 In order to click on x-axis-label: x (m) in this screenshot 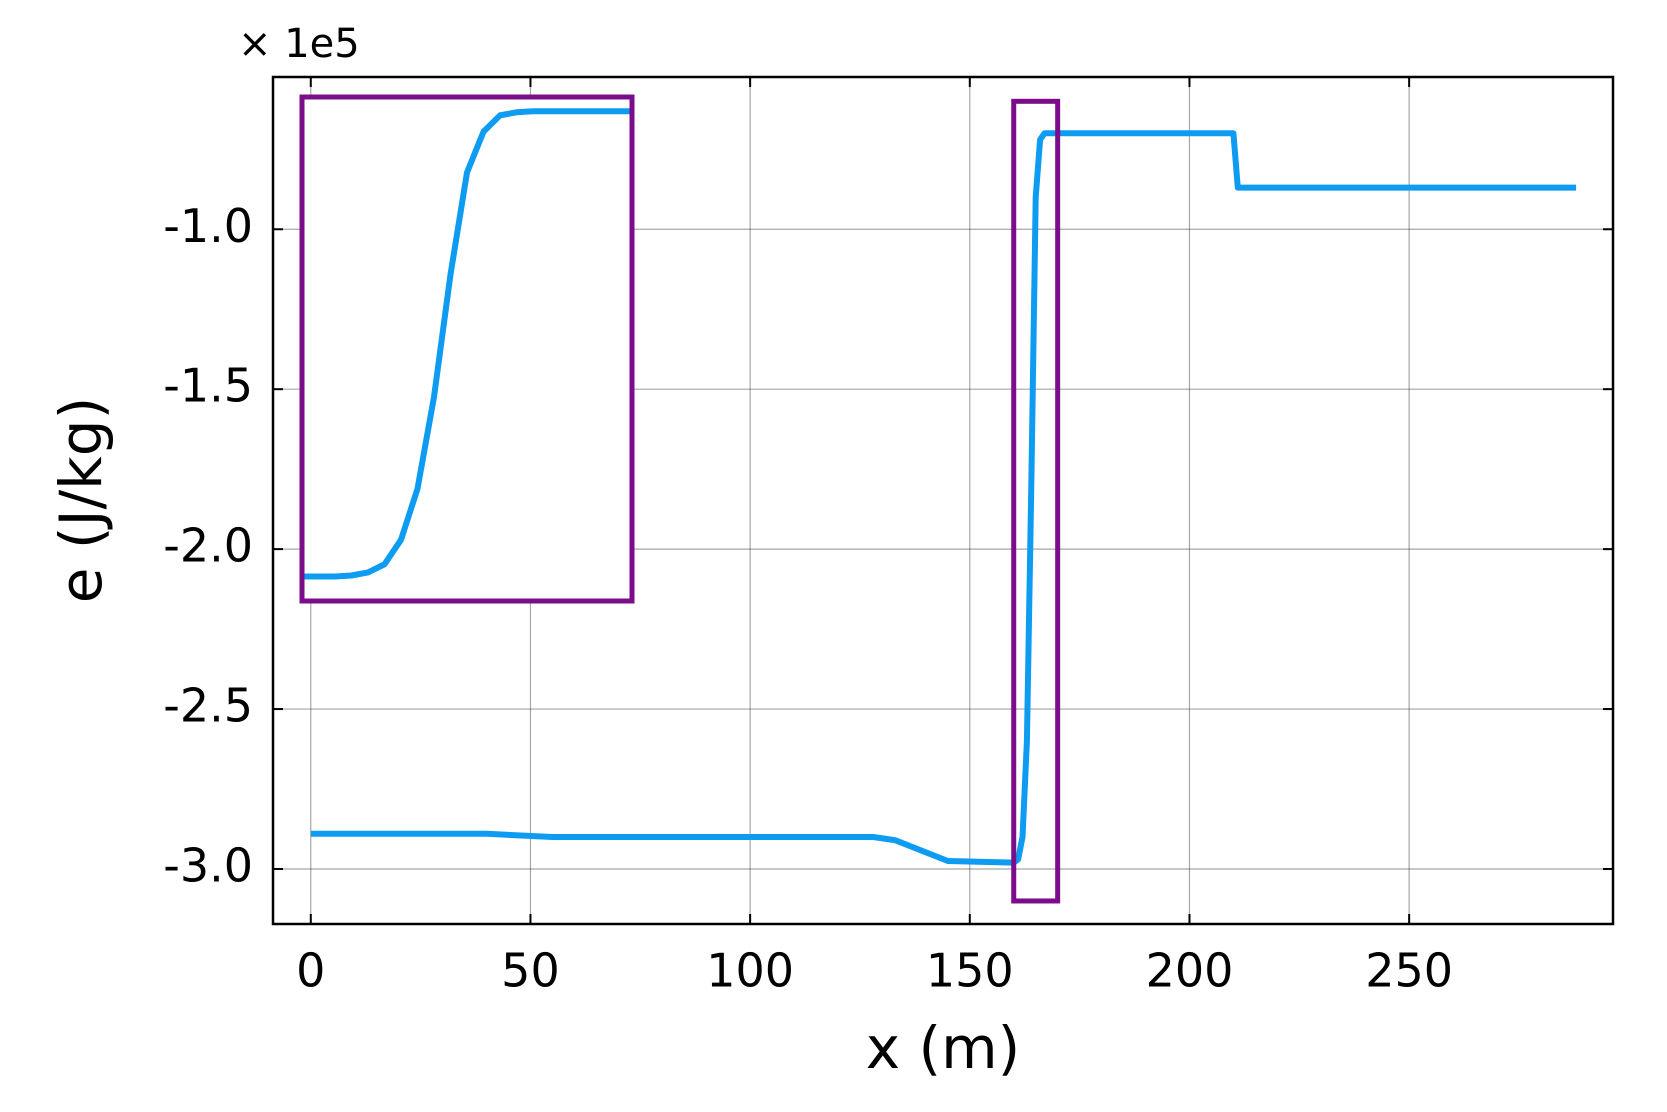, I will do `click(943, 1048)`.